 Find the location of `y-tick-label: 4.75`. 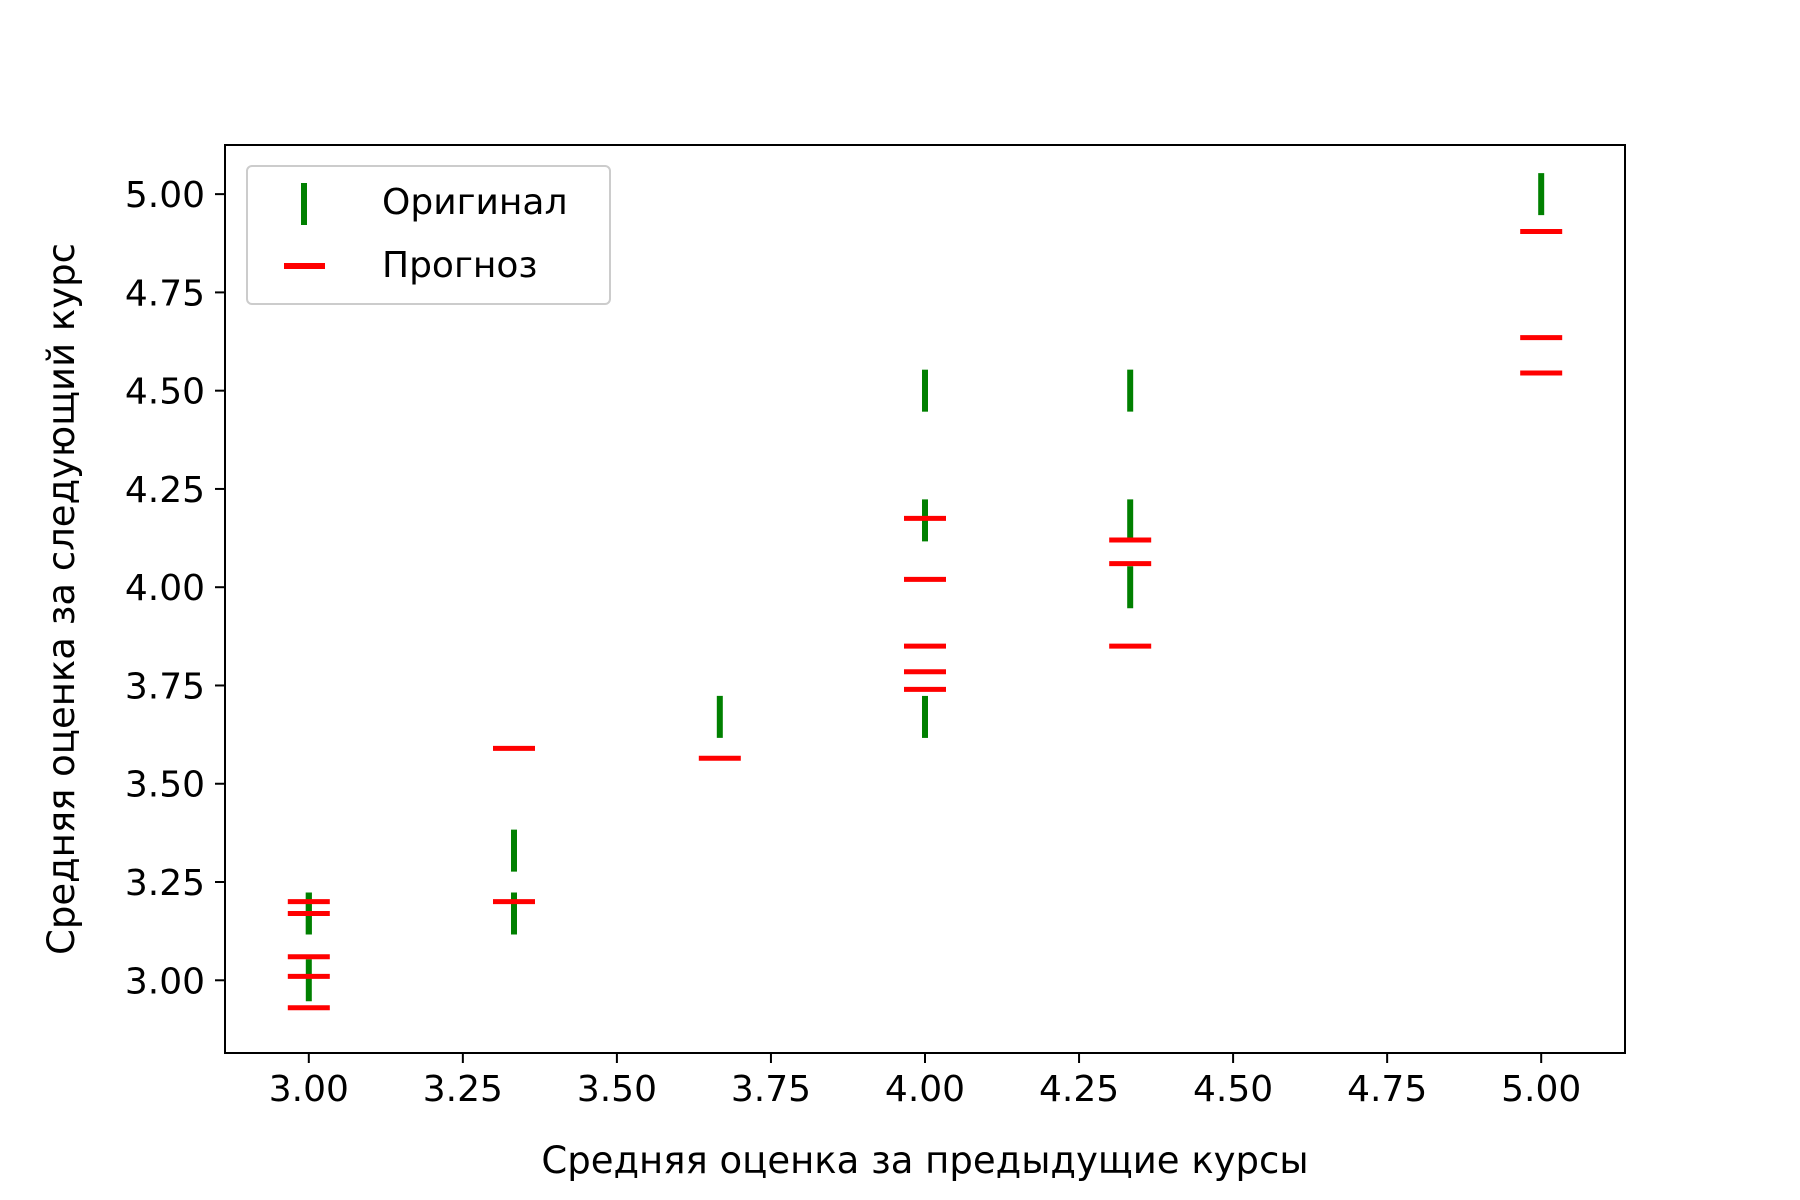

y-tick-label: 4.75 is located at coordinates (165, 293).